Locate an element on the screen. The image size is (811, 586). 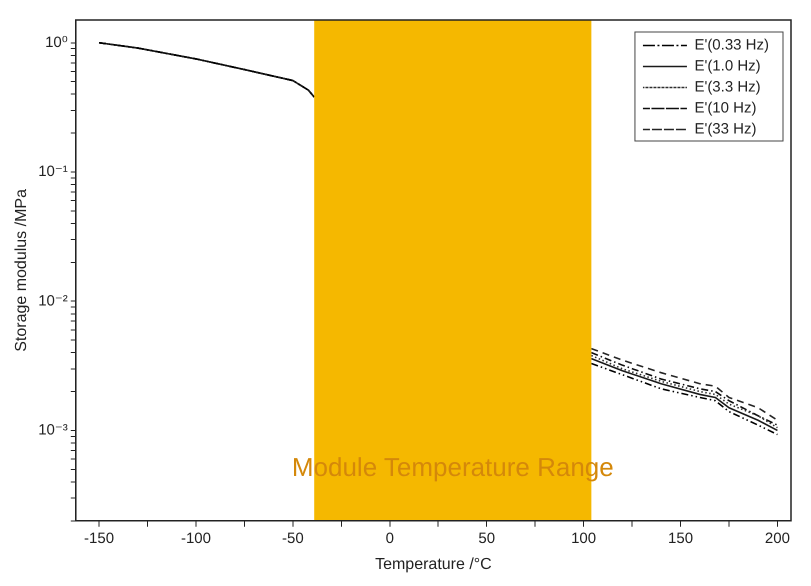
x-axis-title: Temperature /°C is located at coordinates (433, 564).